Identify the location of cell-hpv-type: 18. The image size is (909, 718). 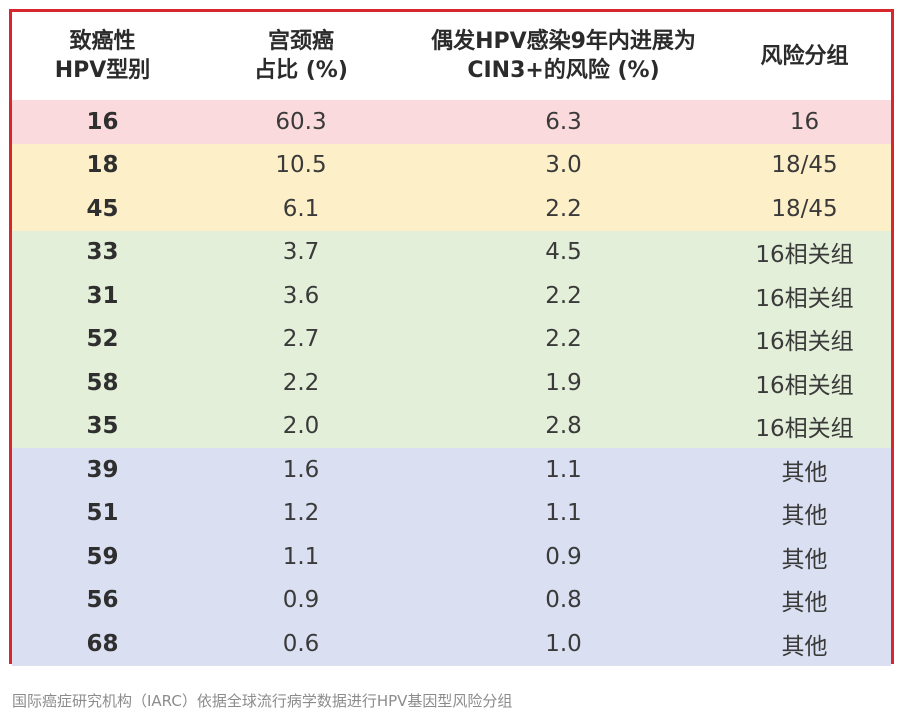
(102, 165).